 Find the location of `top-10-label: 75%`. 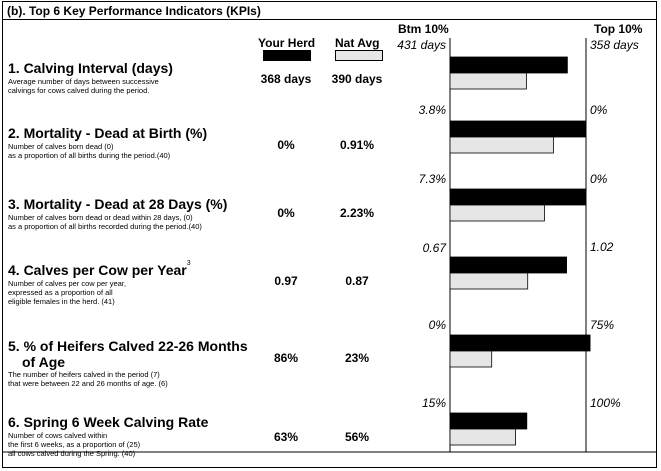

top-10-label: 75% is located at coordinates (602, 325).